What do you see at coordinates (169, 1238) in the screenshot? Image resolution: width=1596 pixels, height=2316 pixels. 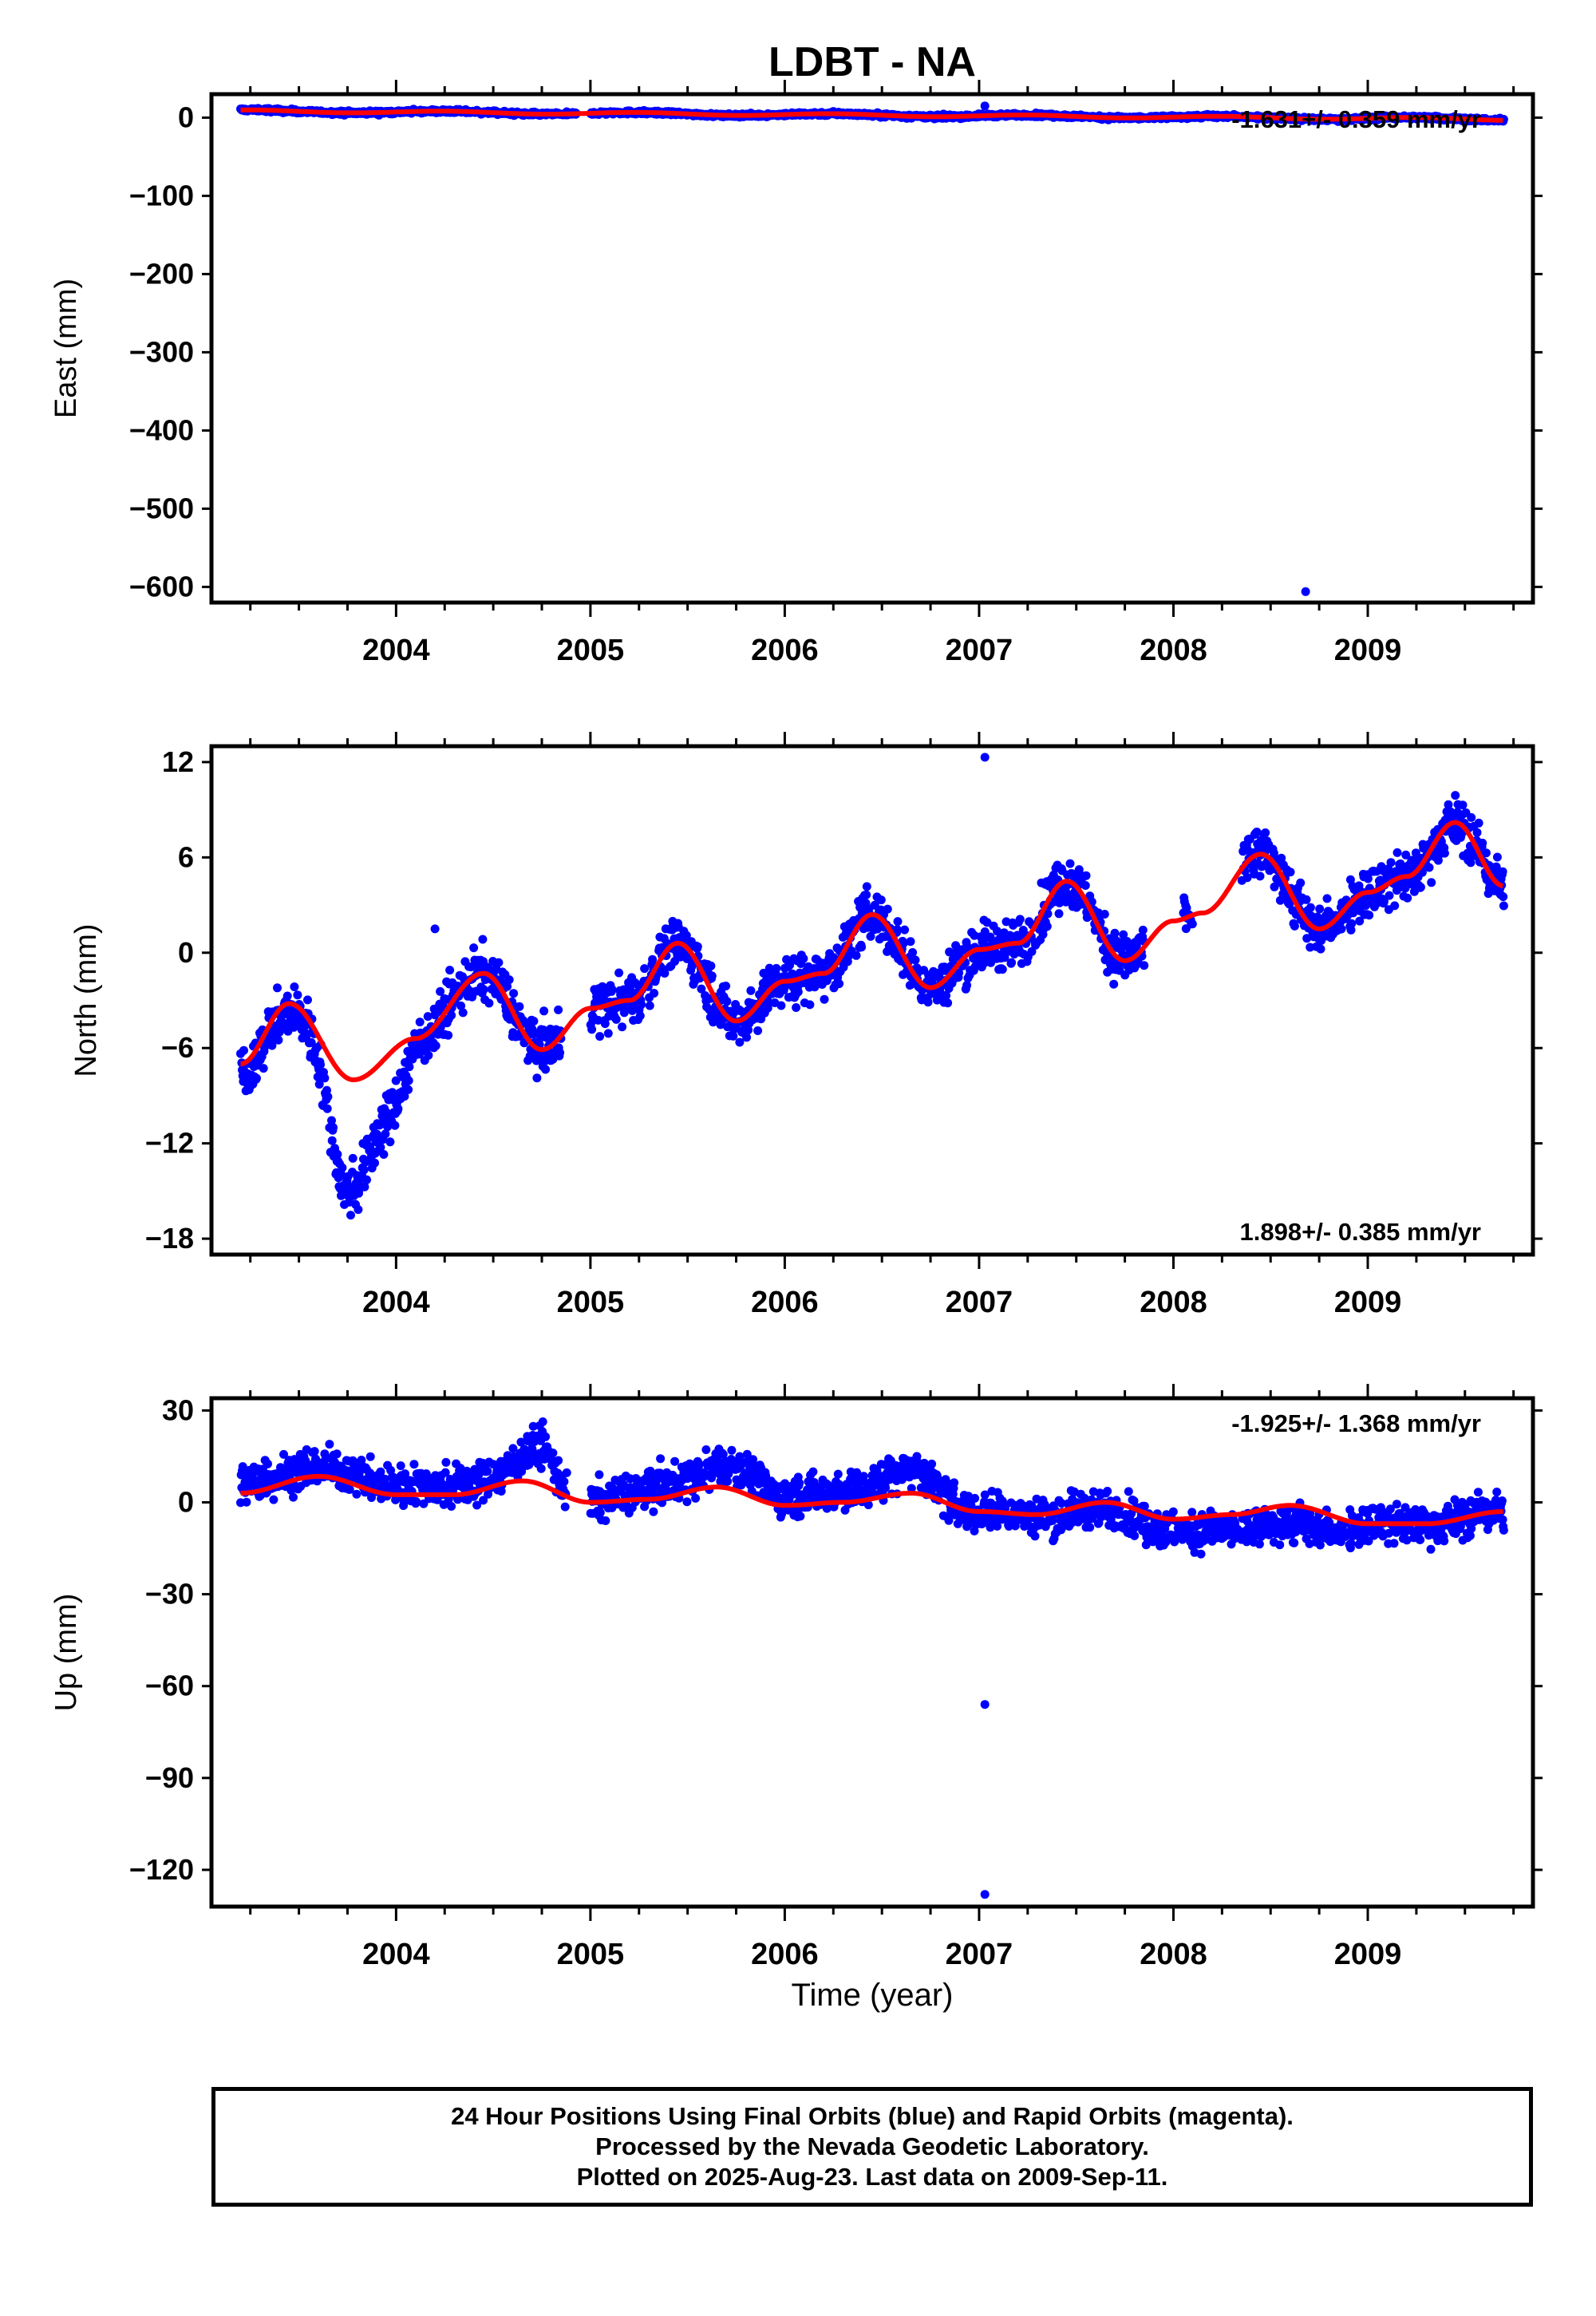 I see `y-tick-label: −18` at bounding box center [169, 1238].